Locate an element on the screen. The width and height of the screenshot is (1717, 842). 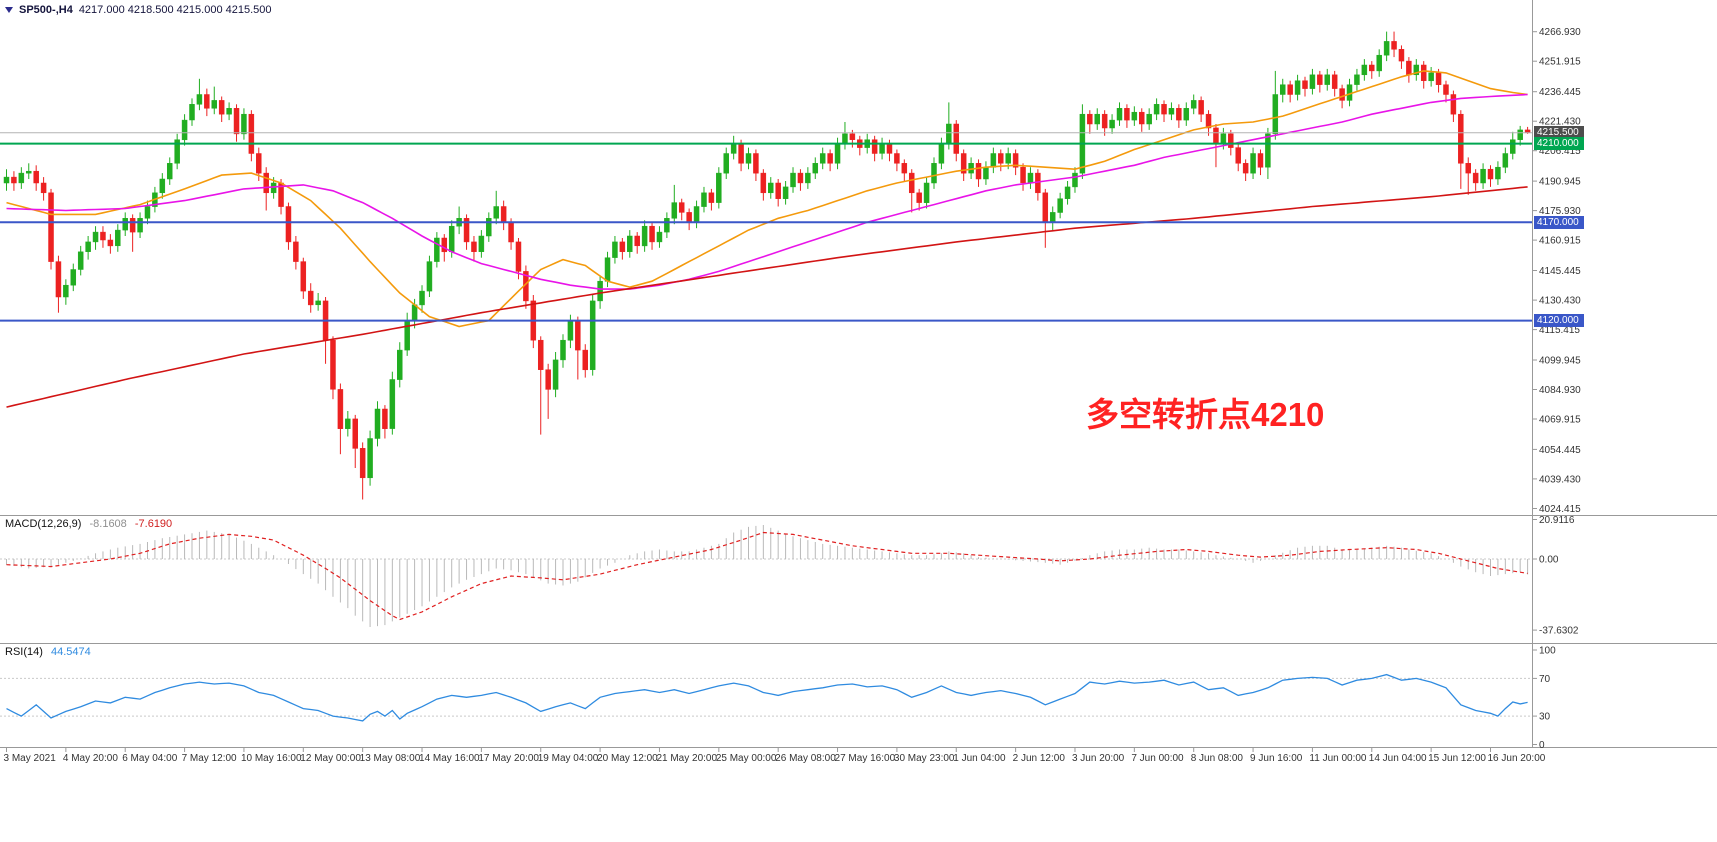
time-scale-label: 12 May 00:00 is located at coordinates (330, 758).